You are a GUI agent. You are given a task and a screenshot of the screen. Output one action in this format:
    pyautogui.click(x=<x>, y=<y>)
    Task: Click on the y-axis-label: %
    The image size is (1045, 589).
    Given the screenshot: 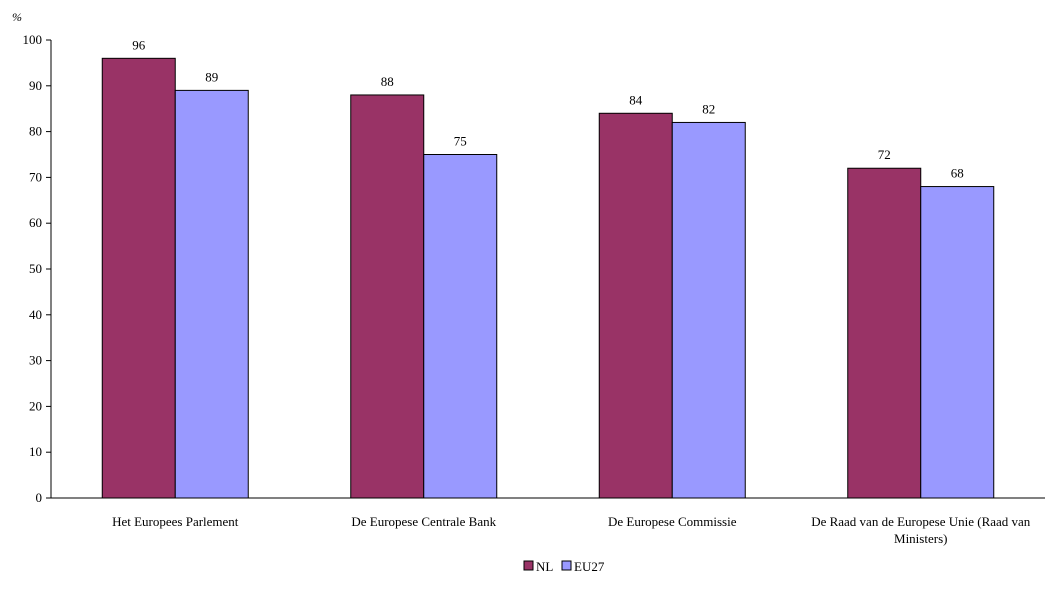 What is the action you would take?
    pyautogui.click(x=17, y=17)
    